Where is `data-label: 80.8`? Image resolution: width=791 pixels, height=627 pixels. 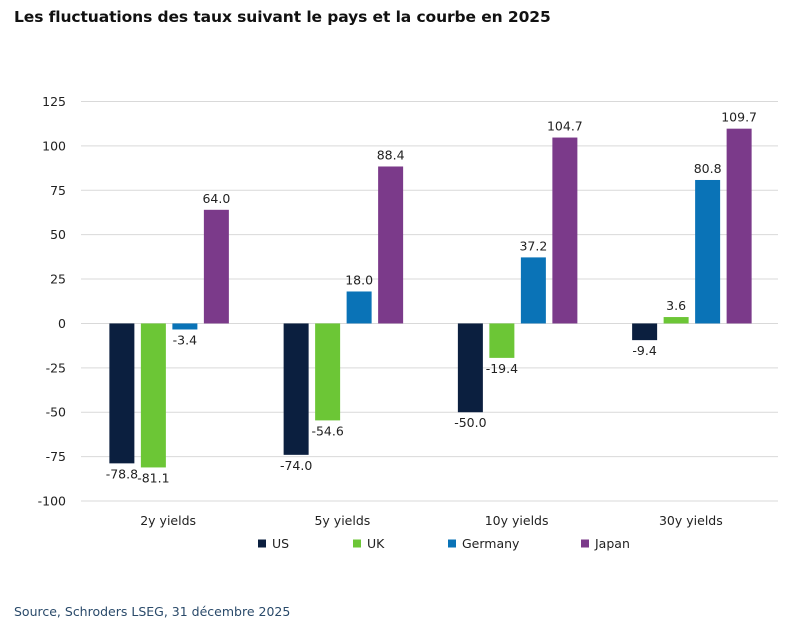
data-label: 80.8 is located at coordinates (708, 168).